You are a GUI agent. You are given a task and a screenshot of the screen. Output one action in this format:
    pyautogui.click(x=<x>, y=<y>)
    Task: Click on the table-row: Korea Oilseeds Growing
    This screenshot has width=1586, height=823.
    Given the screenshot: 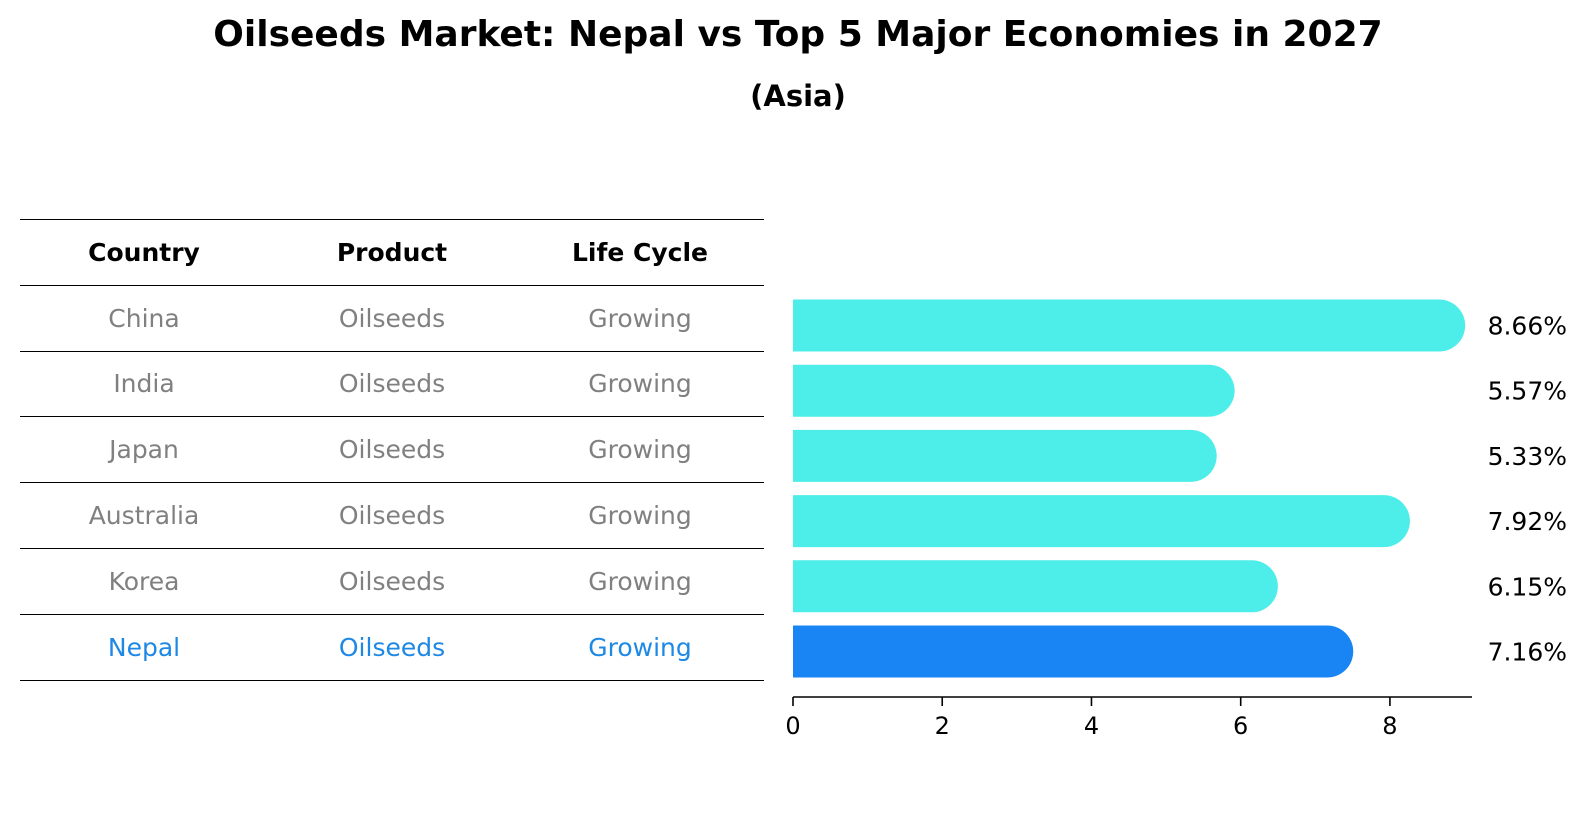 What is the action you would take?
    pyautogui.click(x=392, y=582)
    